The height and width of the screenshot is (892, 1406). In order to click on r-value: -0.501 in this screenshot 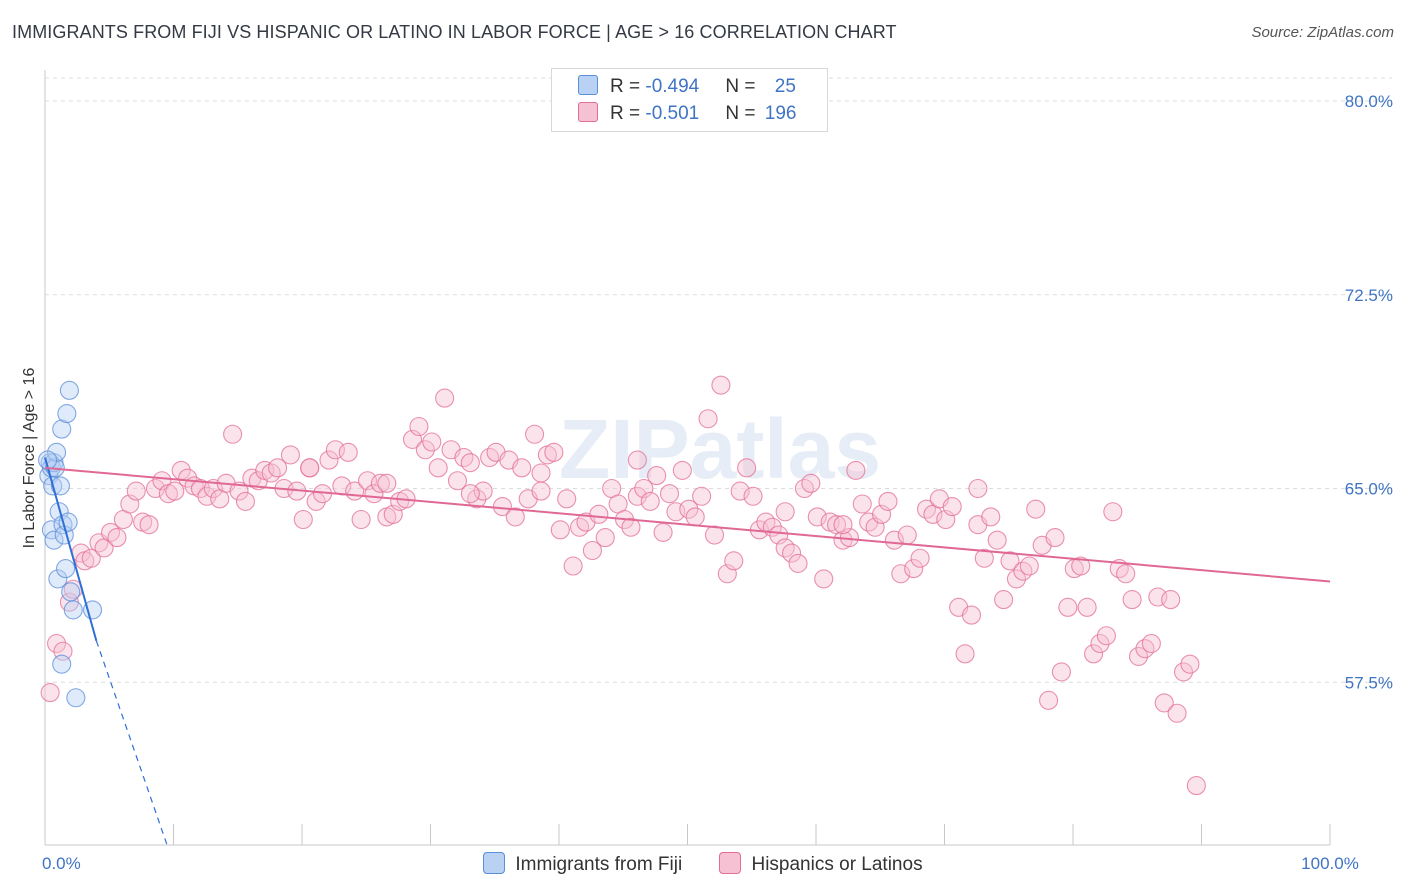, I will do `click(672, 113)`.